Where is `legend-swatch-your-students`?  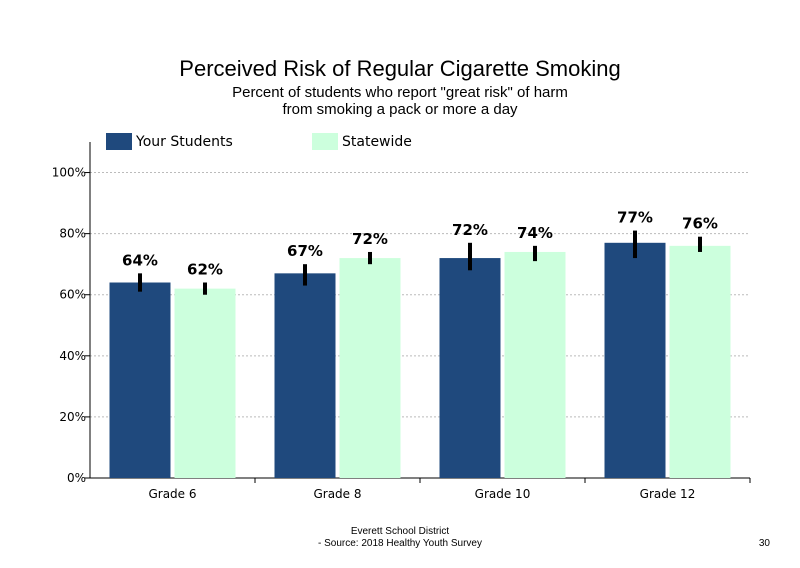
legend-swatch-your-students is located at coordinates (119, 141).